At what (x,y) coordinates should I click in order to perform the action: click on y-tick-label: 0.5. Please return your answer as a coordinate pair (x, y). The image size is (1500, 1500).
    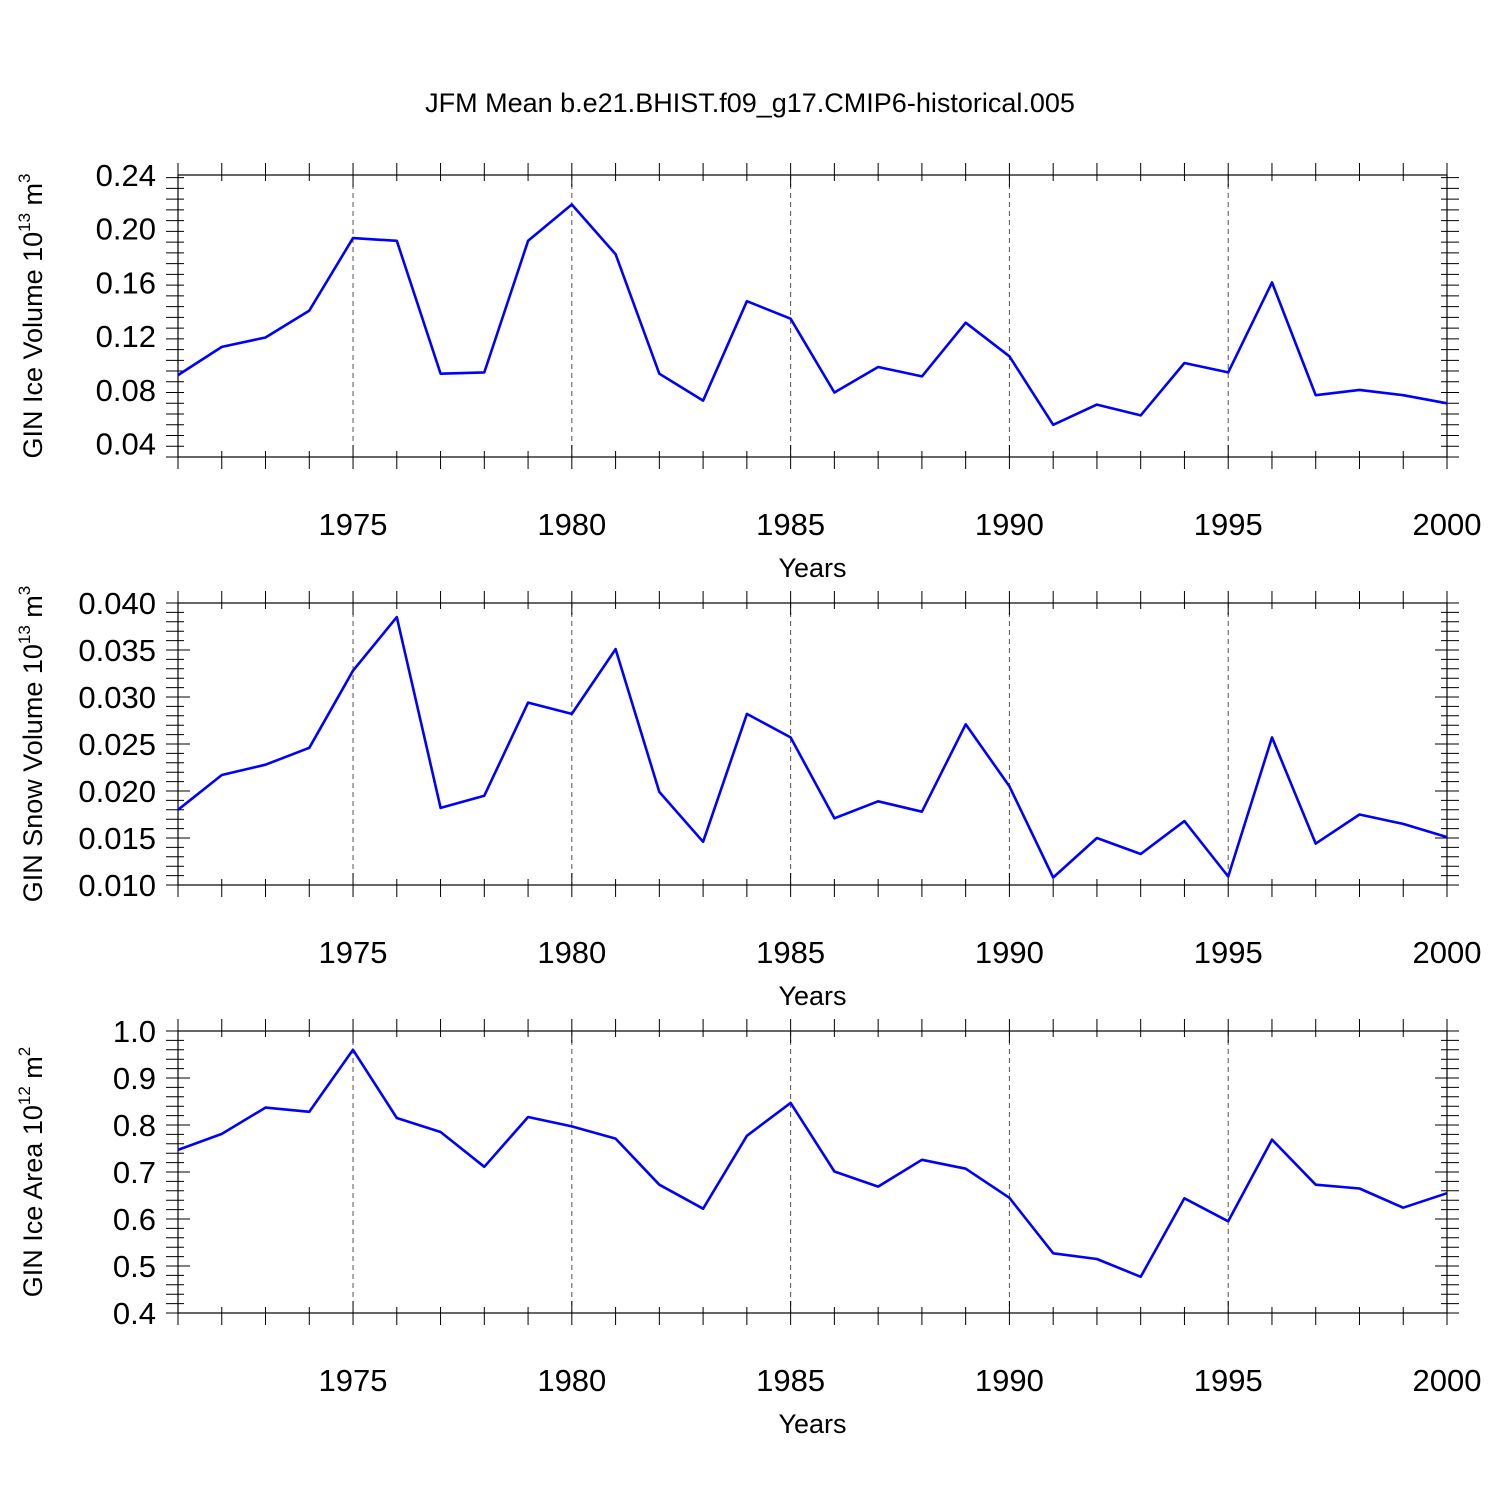
    Looking at the image, I should click on (134, 1266).